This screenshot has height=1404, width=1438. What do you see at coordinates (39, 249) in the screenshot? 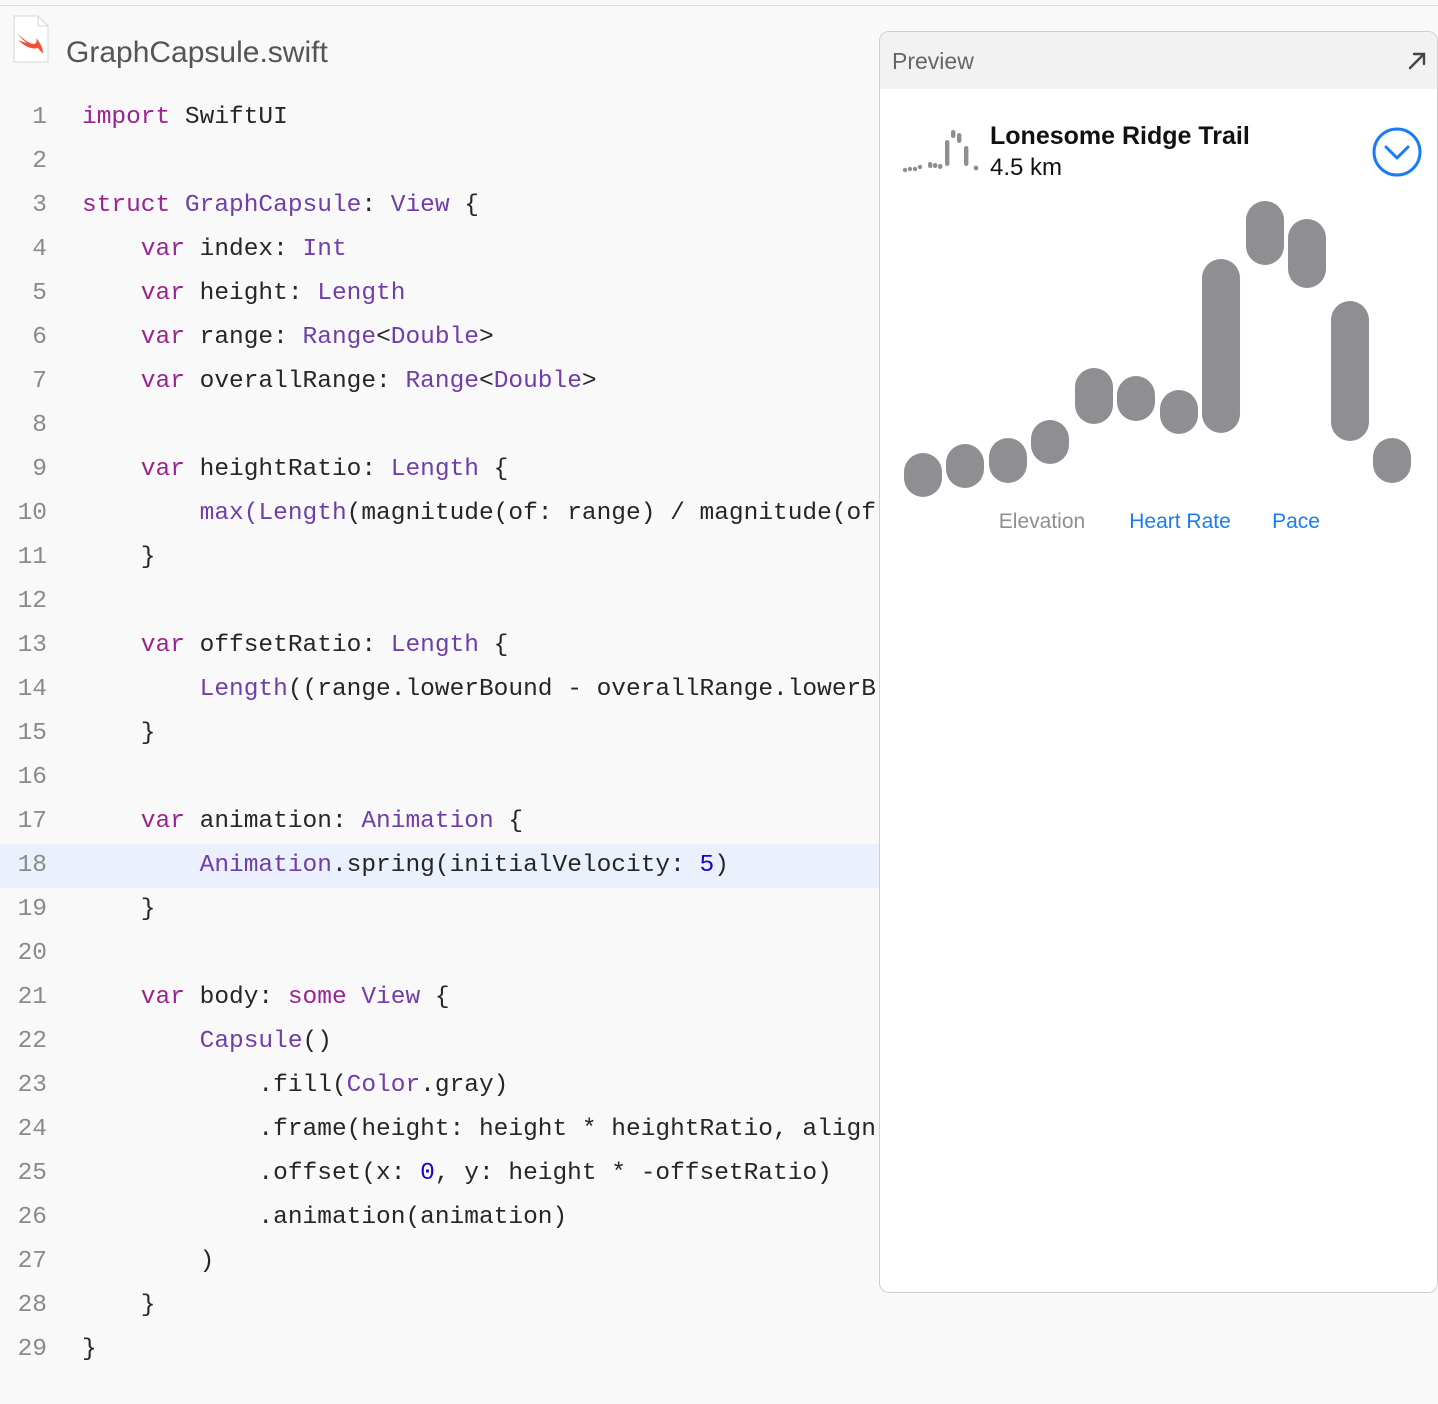
I see `line-number: 4` at bounding box center [39, 249].